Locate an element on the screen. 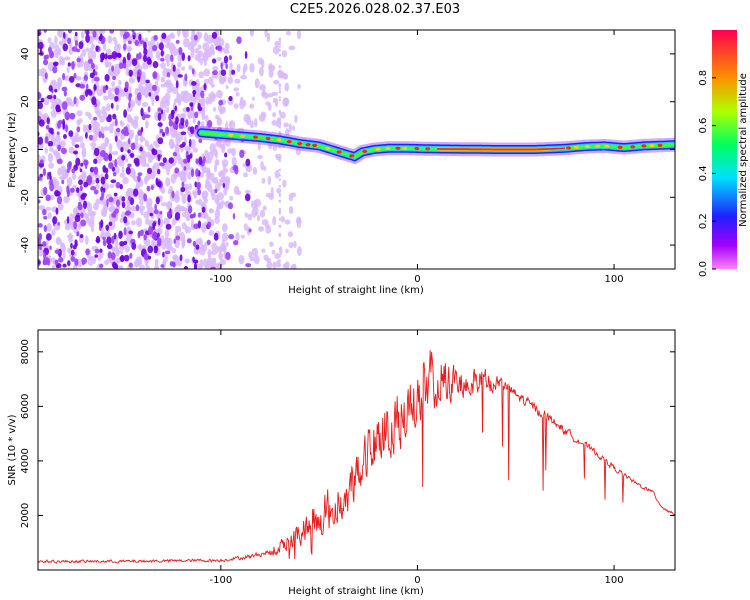  snr-xlabel: Height of straight line (km) is located at coordinates (356, 591).